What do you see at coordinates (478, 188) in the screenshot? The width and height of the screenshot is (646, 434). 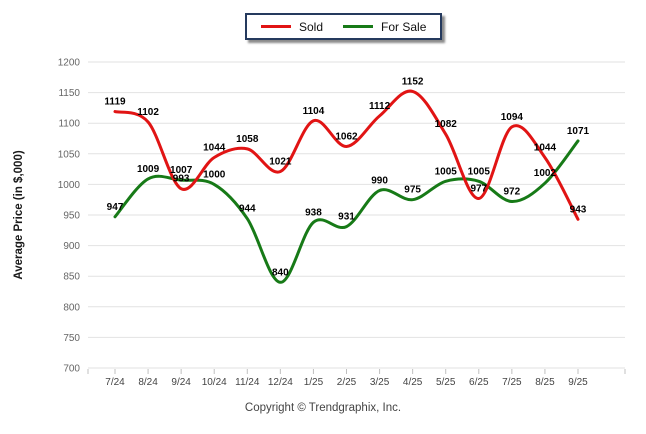 I see `svg-text: 977` at bounding box center [478, 188].